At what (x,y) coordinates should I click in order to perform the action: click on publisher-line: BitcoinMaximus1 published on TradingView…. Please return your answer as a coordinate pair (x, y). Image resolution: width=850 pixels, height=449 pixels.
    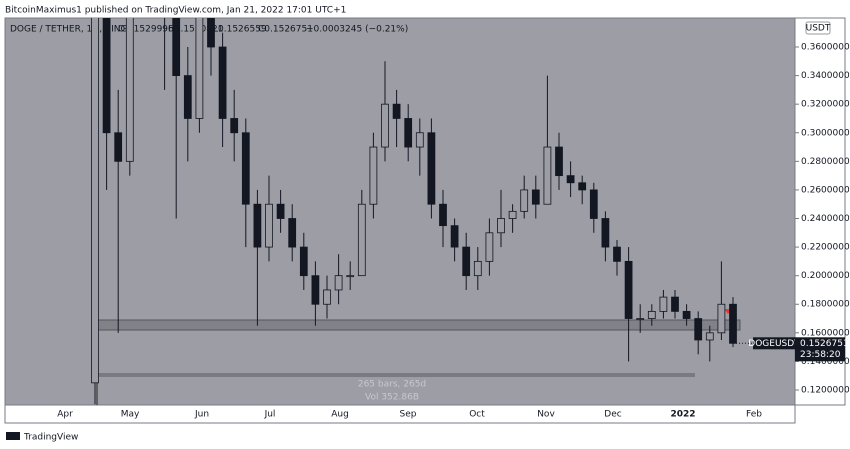
    Looking at the image, I should click on (175, 11).